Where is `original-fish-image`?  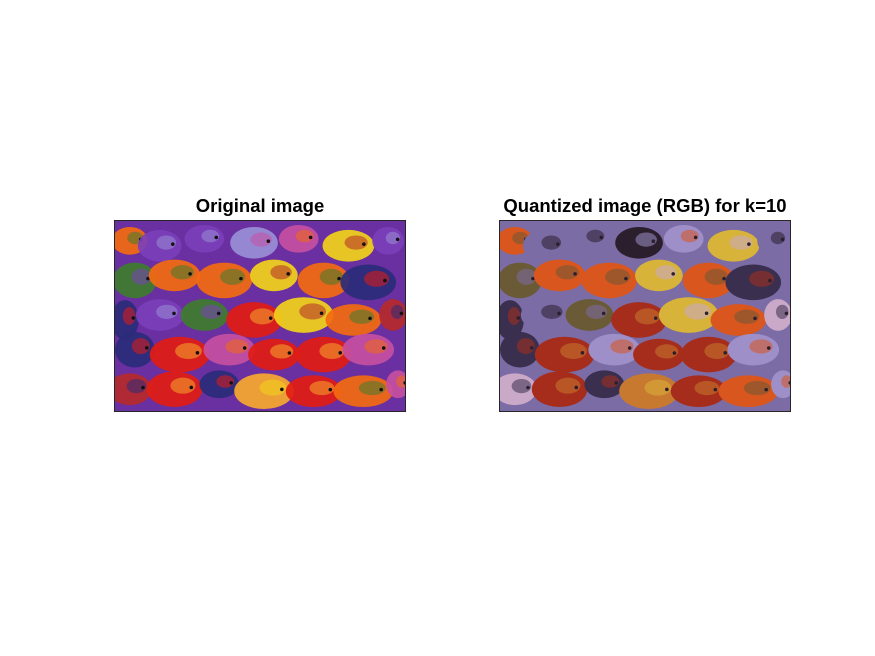
original-fish-image is located at coordinates (260, 316).